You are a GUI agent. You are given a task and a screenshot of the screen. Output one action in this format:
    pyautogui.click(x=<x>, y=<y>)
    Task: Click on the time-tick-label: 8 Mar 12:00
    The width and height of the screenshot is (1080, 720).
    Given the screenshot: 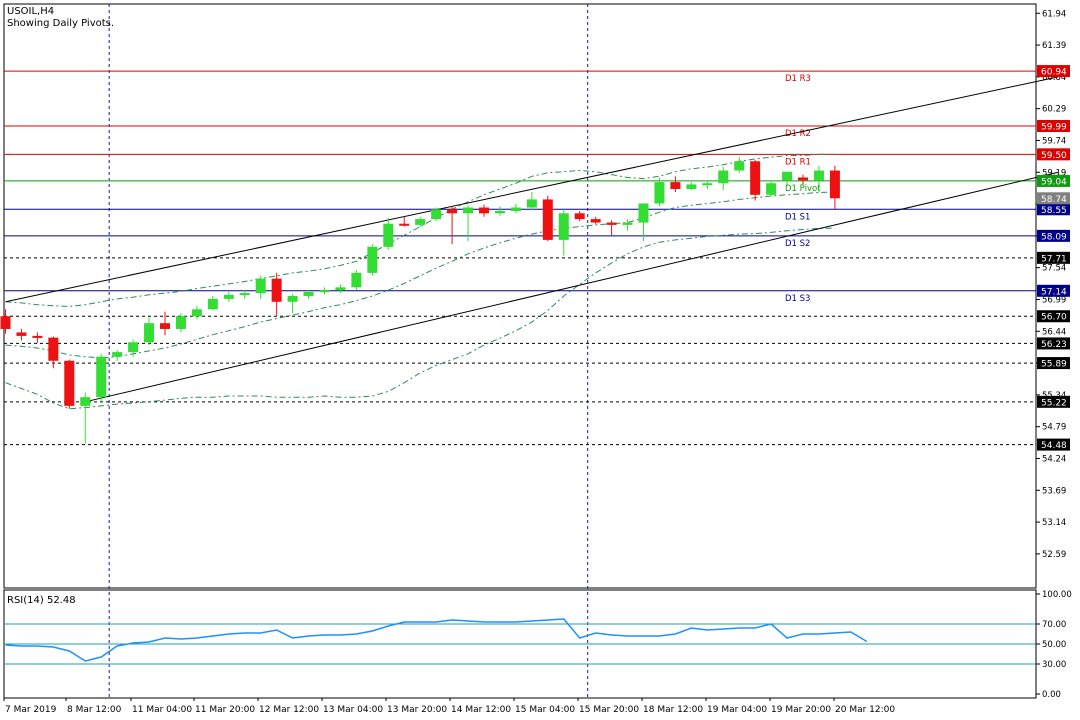 What is the action you would take?
    pyautogui.click(x=94, y=710)
    